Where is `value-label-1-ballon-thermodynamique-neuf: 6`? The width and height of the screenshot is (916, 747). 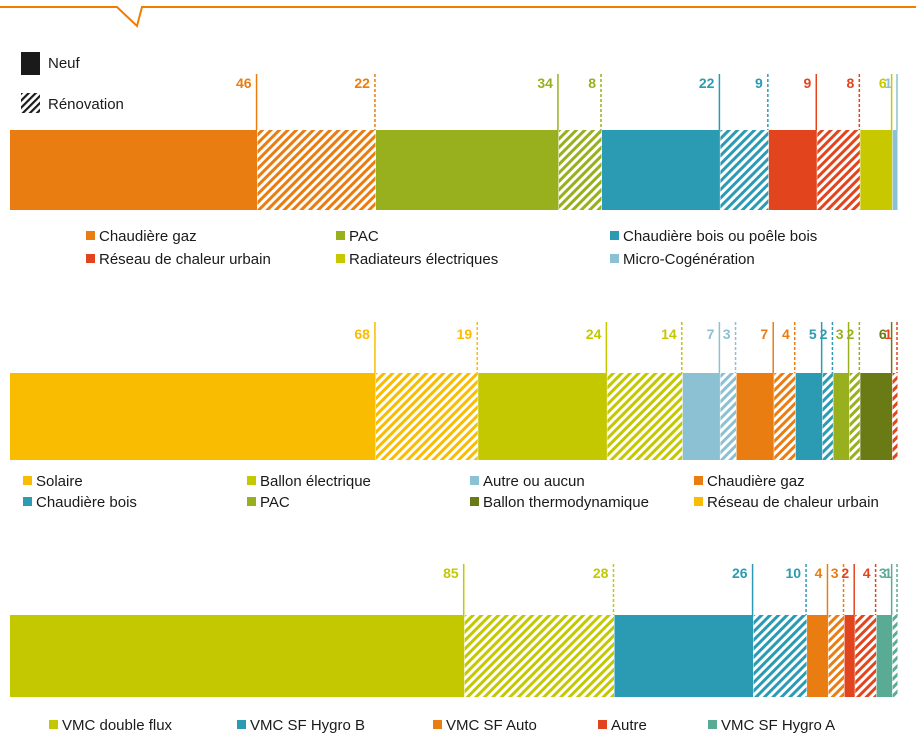
value-label-1-ballon-thermodynamique-neuf: 6 is located at coordinates (883, 334).